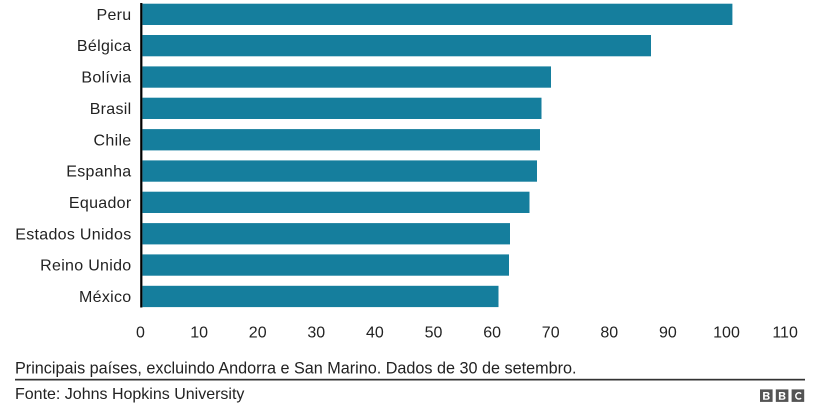 The height and width of the screenshot is (415, 821). What do you see at coordinates (375, 333) in the screenshot?
I see `svg-text: 40` at bounding box center [375, 333].